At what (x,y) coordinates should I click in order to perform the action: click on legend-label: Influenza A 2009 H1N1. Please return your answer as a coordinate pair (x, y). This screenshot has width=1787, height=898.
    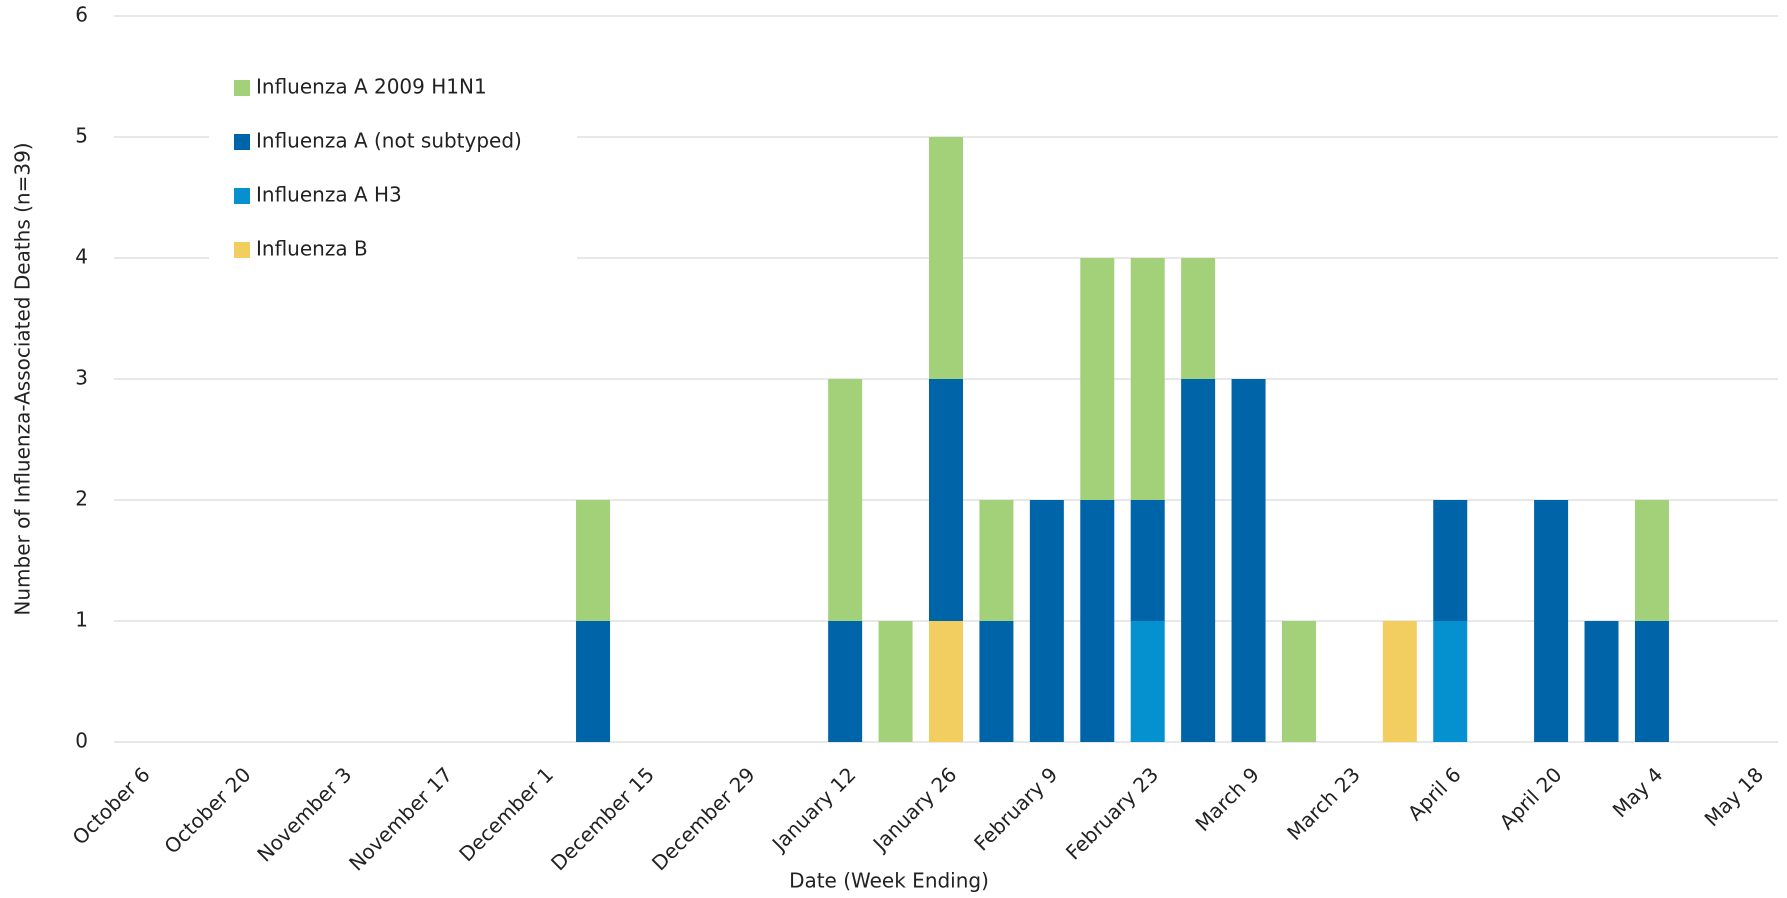
    Looking at the image, I should click on (371, 87).